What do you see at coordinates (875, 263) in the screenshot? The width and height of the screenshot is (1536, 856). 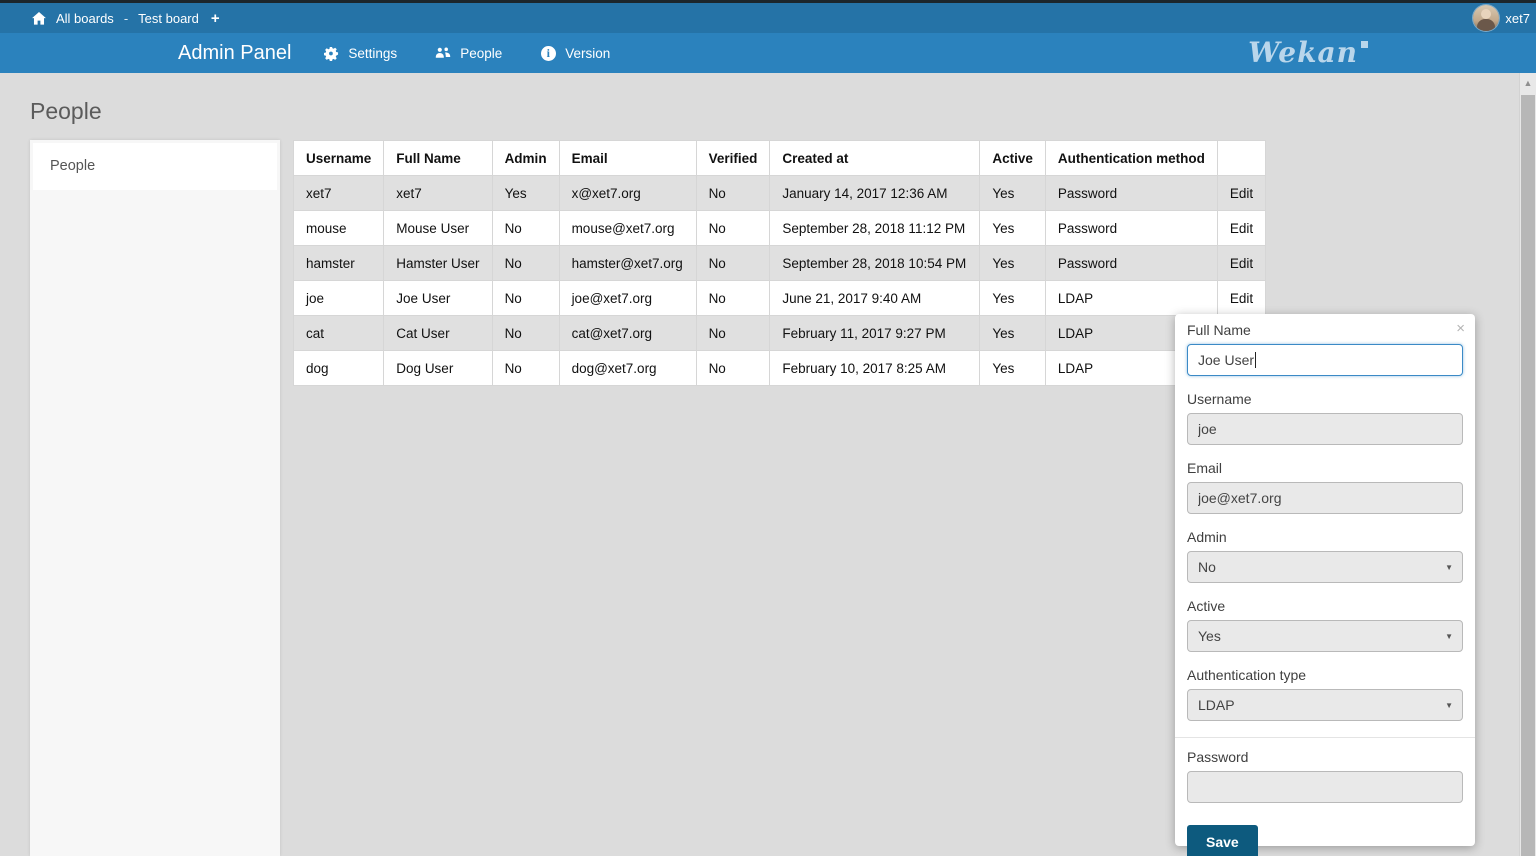 I see `cell-created-at: September 28, 2018 10:54 PM` at bounding box center [875, 263].